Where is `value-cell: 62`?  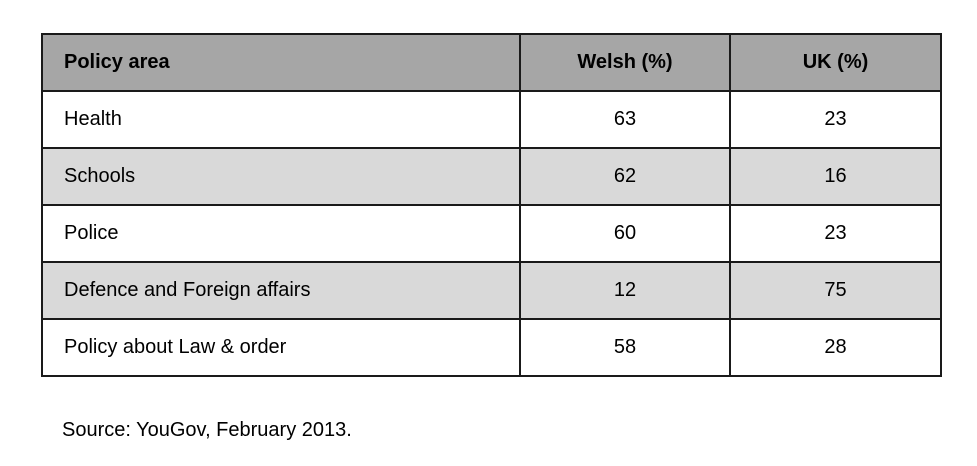 value-cell: 62 is located at coordinates (625, 176).